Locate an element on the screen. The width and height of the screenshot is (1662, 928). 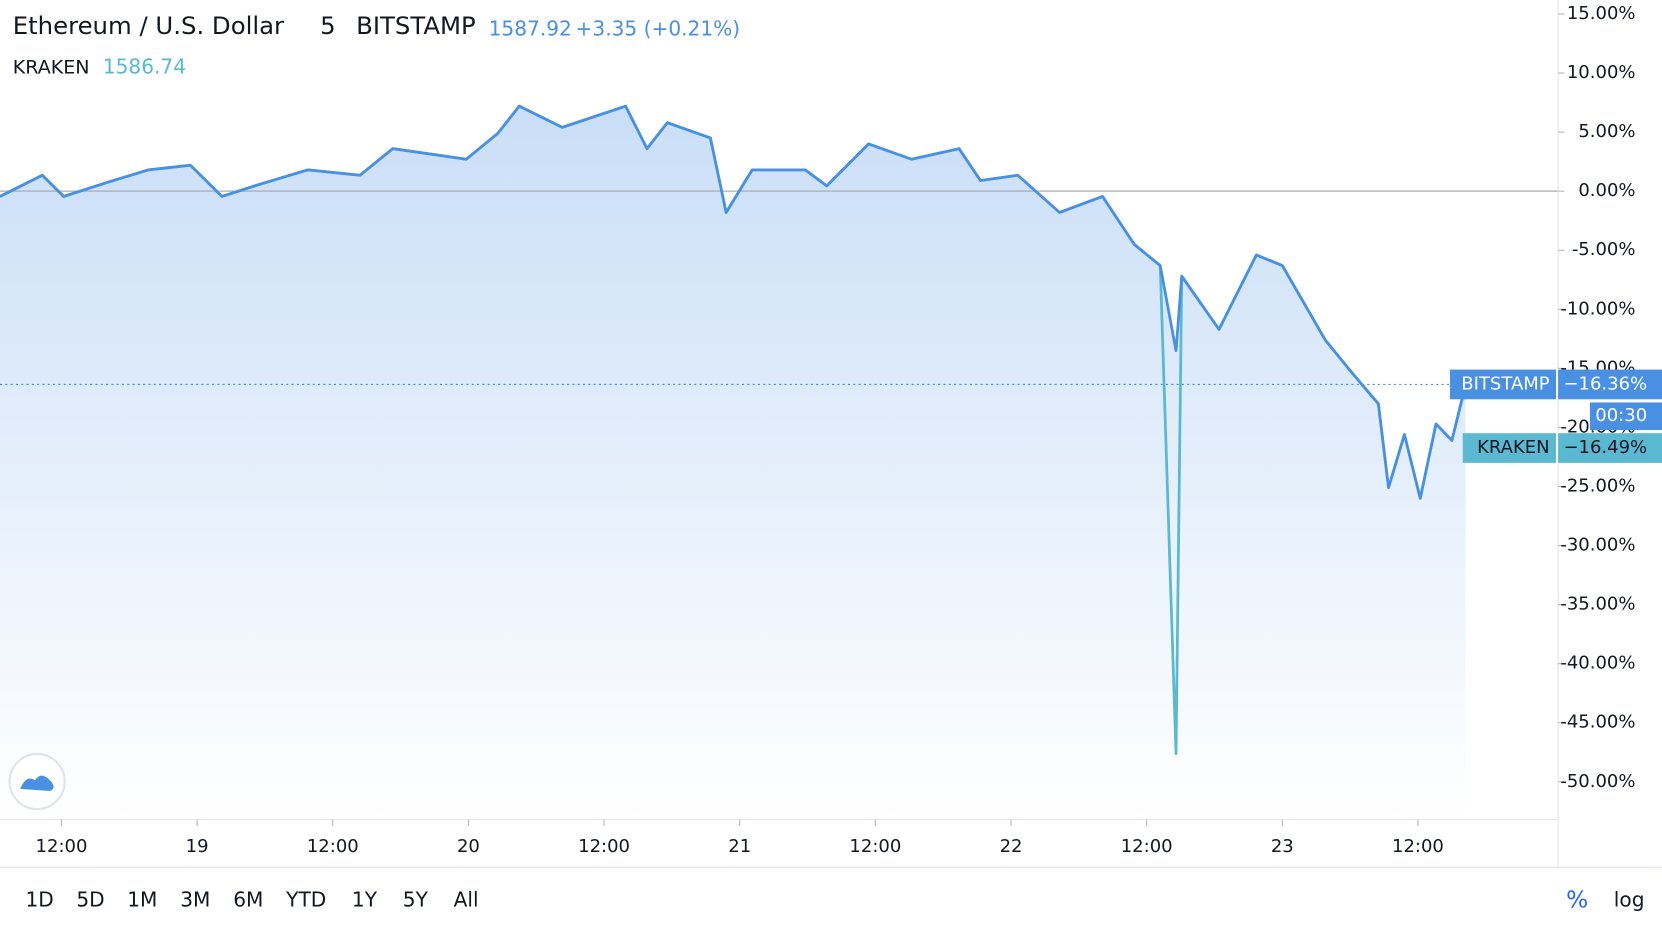
x-tick-label: 22 is located at coordinates (1011, 846).